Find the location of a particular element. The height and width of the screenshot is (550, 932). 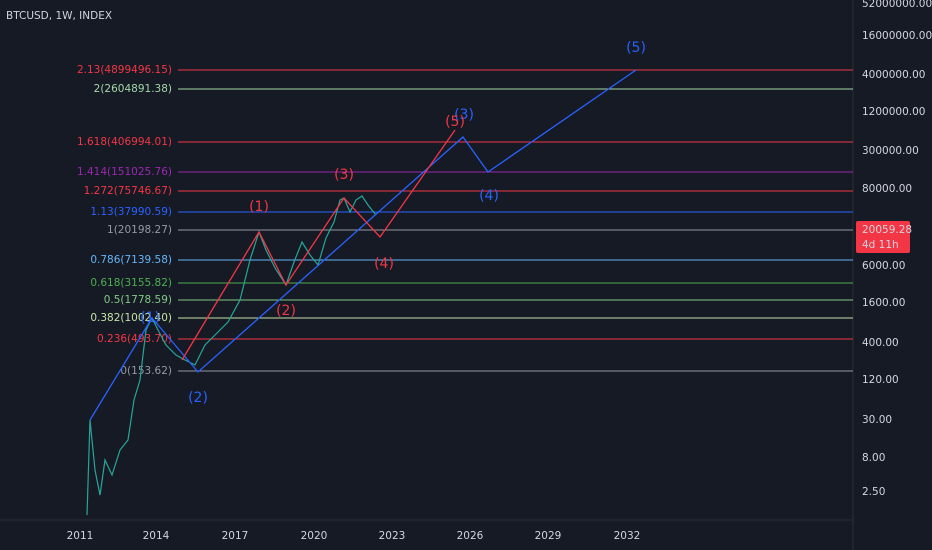

price-axis-label: 300000.00 is located at coordinates (890, 151).